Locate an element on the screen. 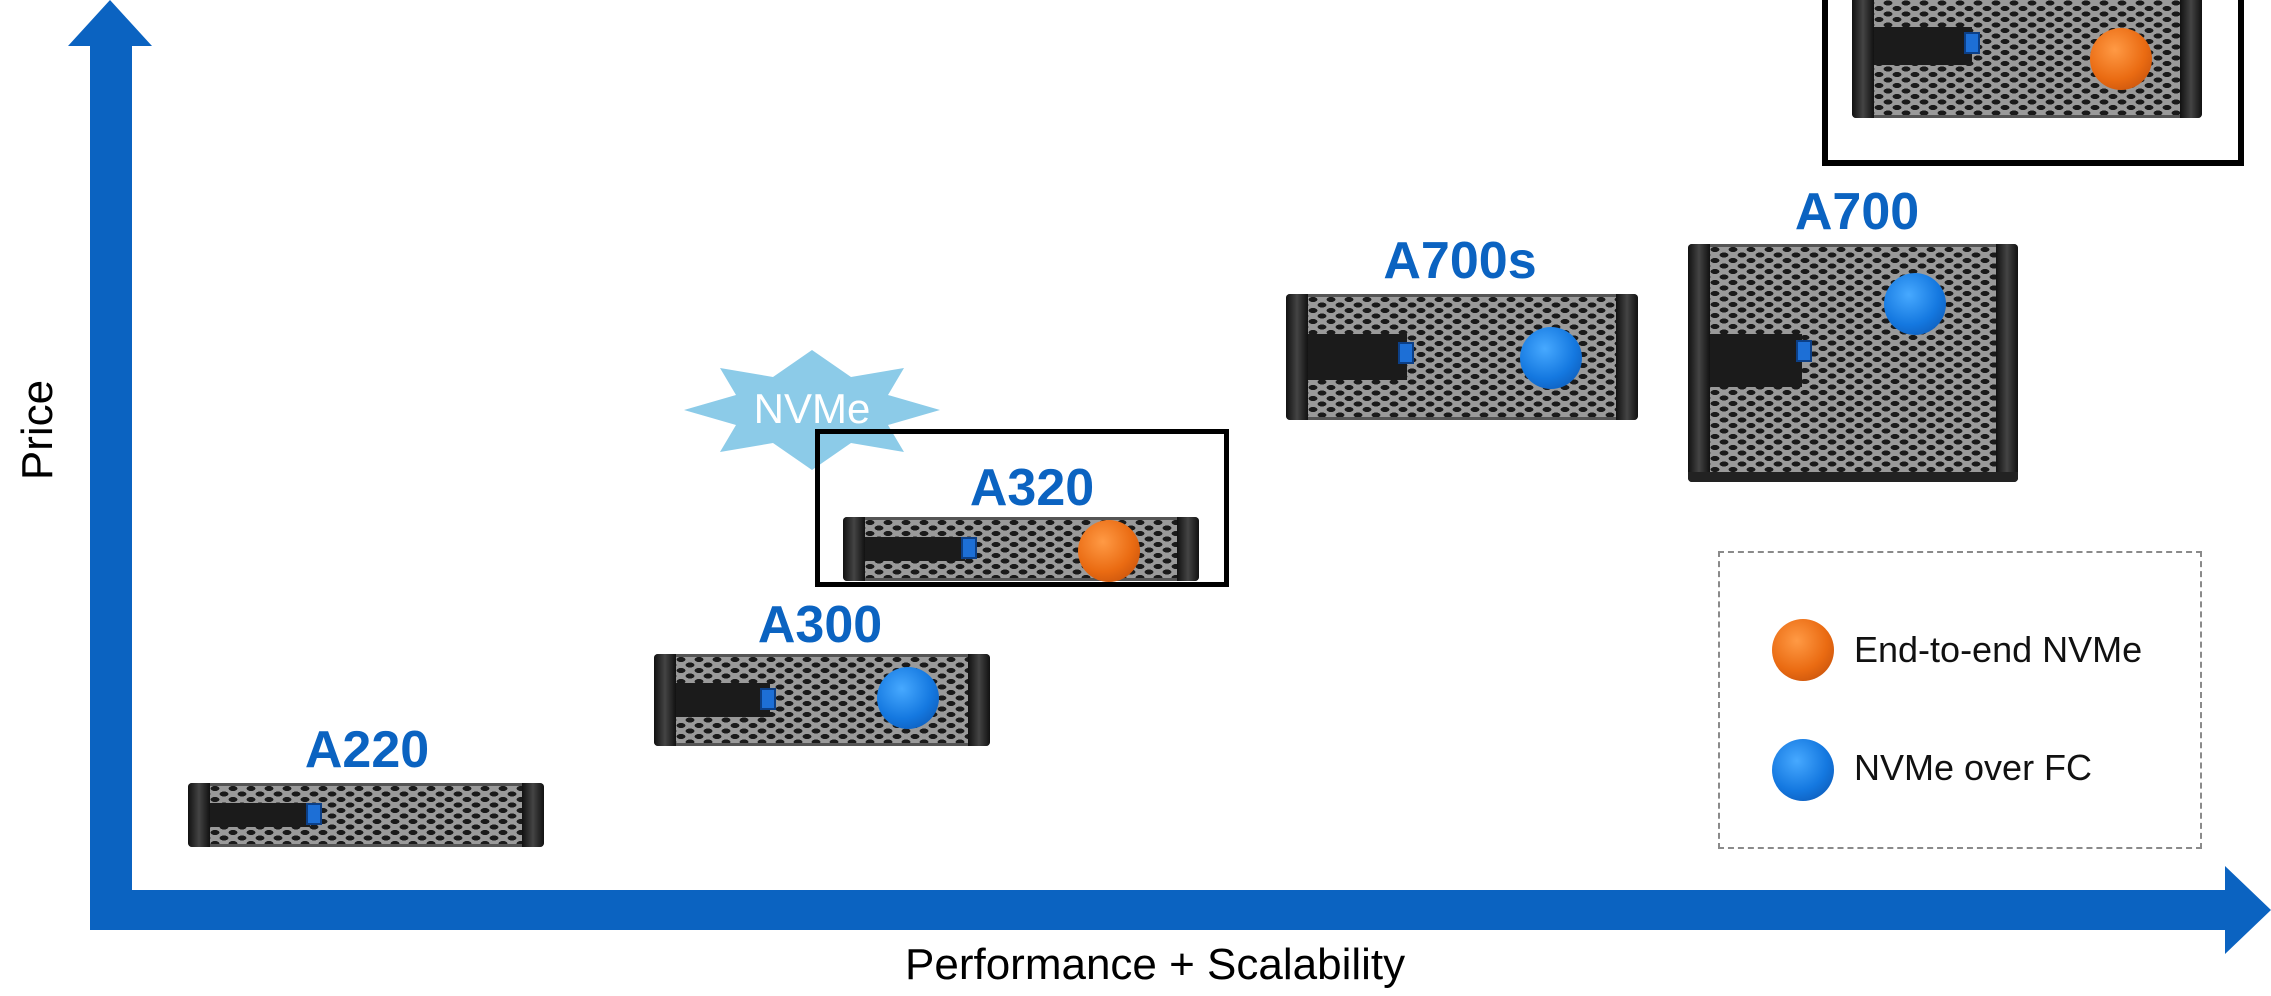  model-image-a300 is located at coordinates (822, 700).